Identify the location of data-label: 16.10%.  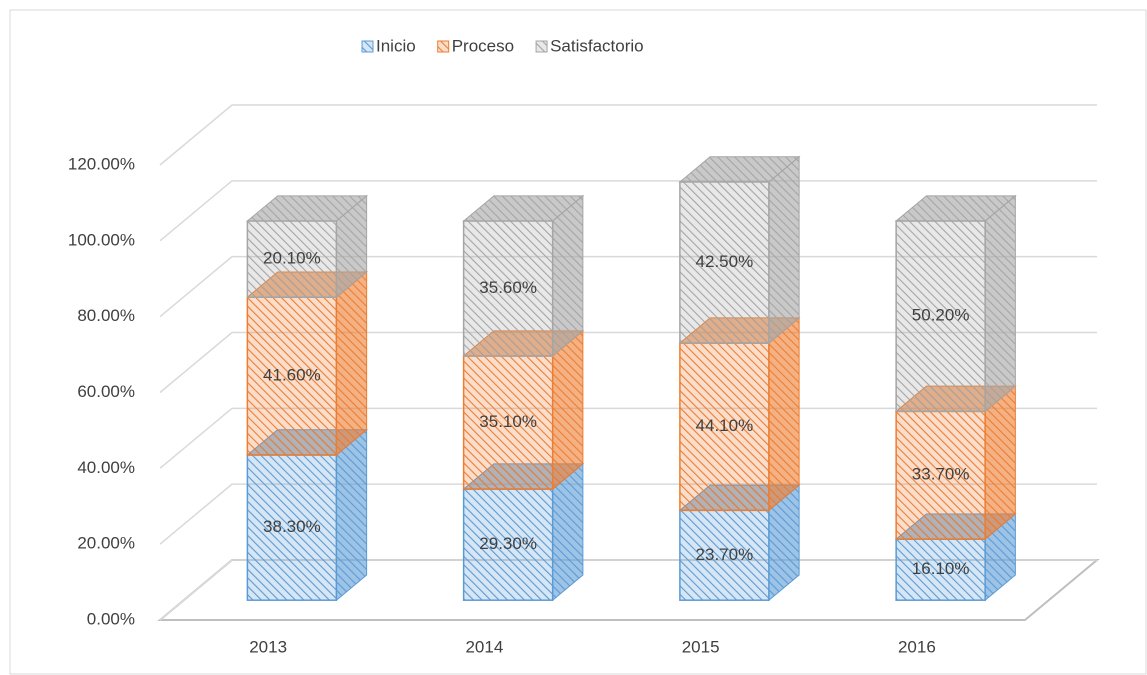
(941, 568).